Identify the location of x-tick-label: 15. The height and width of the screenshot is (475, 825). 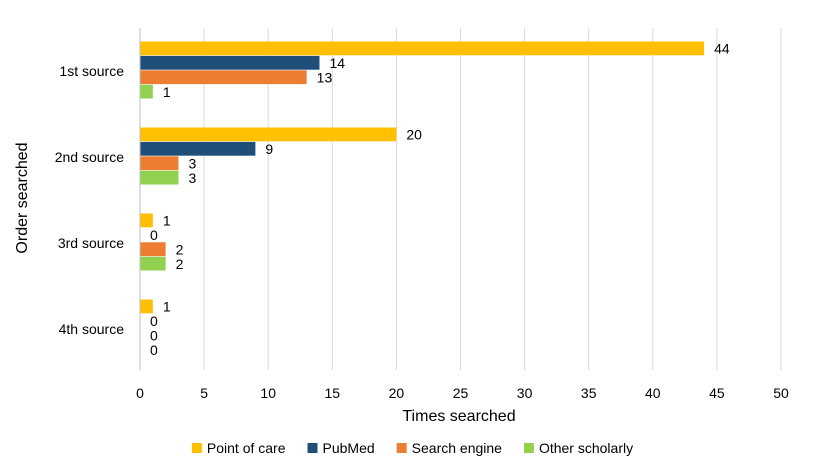
(333, 393).